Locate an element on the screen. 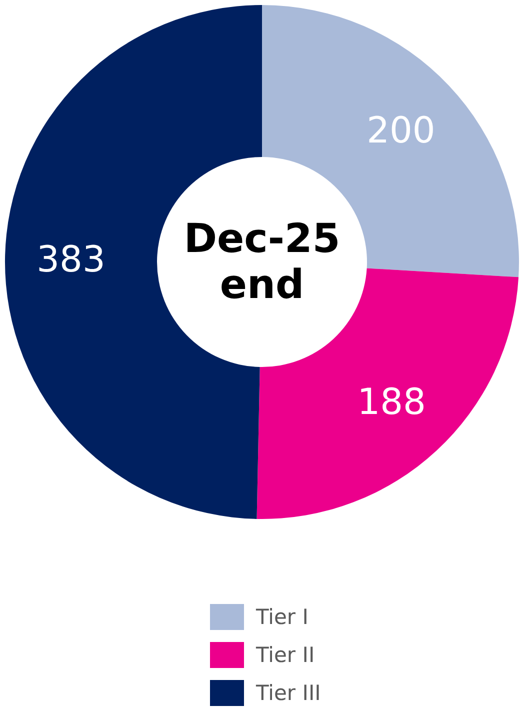  legend-label: Tier III is located at coordinates (288, 693).